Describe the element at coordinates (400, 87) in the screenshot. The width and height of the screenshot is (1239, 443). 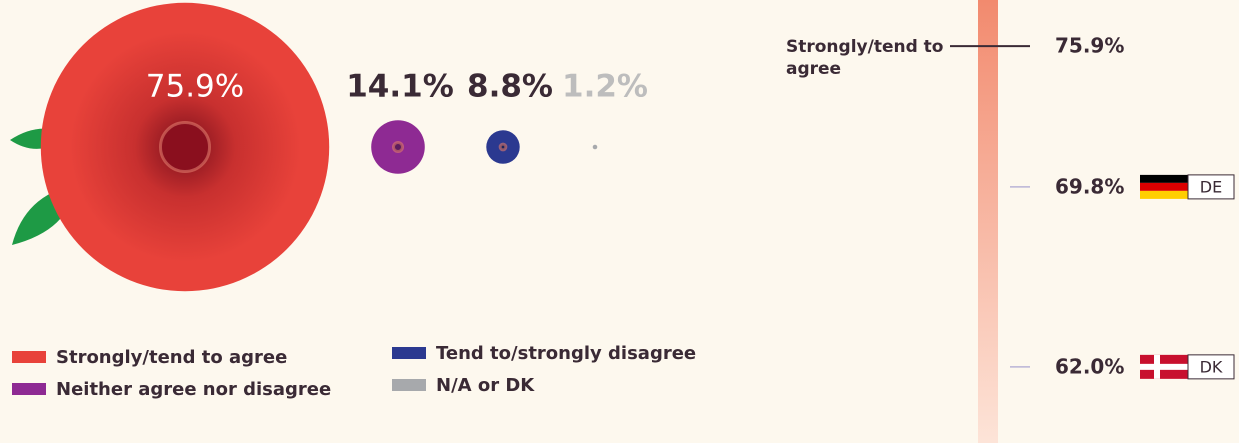
I see `value-label: 14.1%` at that location.